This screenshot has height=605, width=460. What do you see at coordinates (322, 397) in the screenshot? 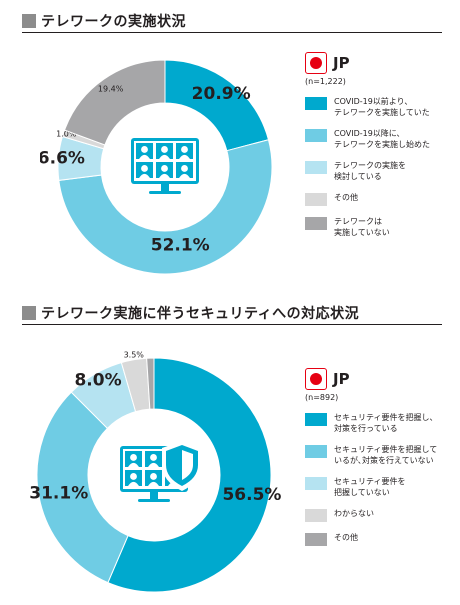
I see `sample-size: (n=892)` at bounding box center [322, 397].